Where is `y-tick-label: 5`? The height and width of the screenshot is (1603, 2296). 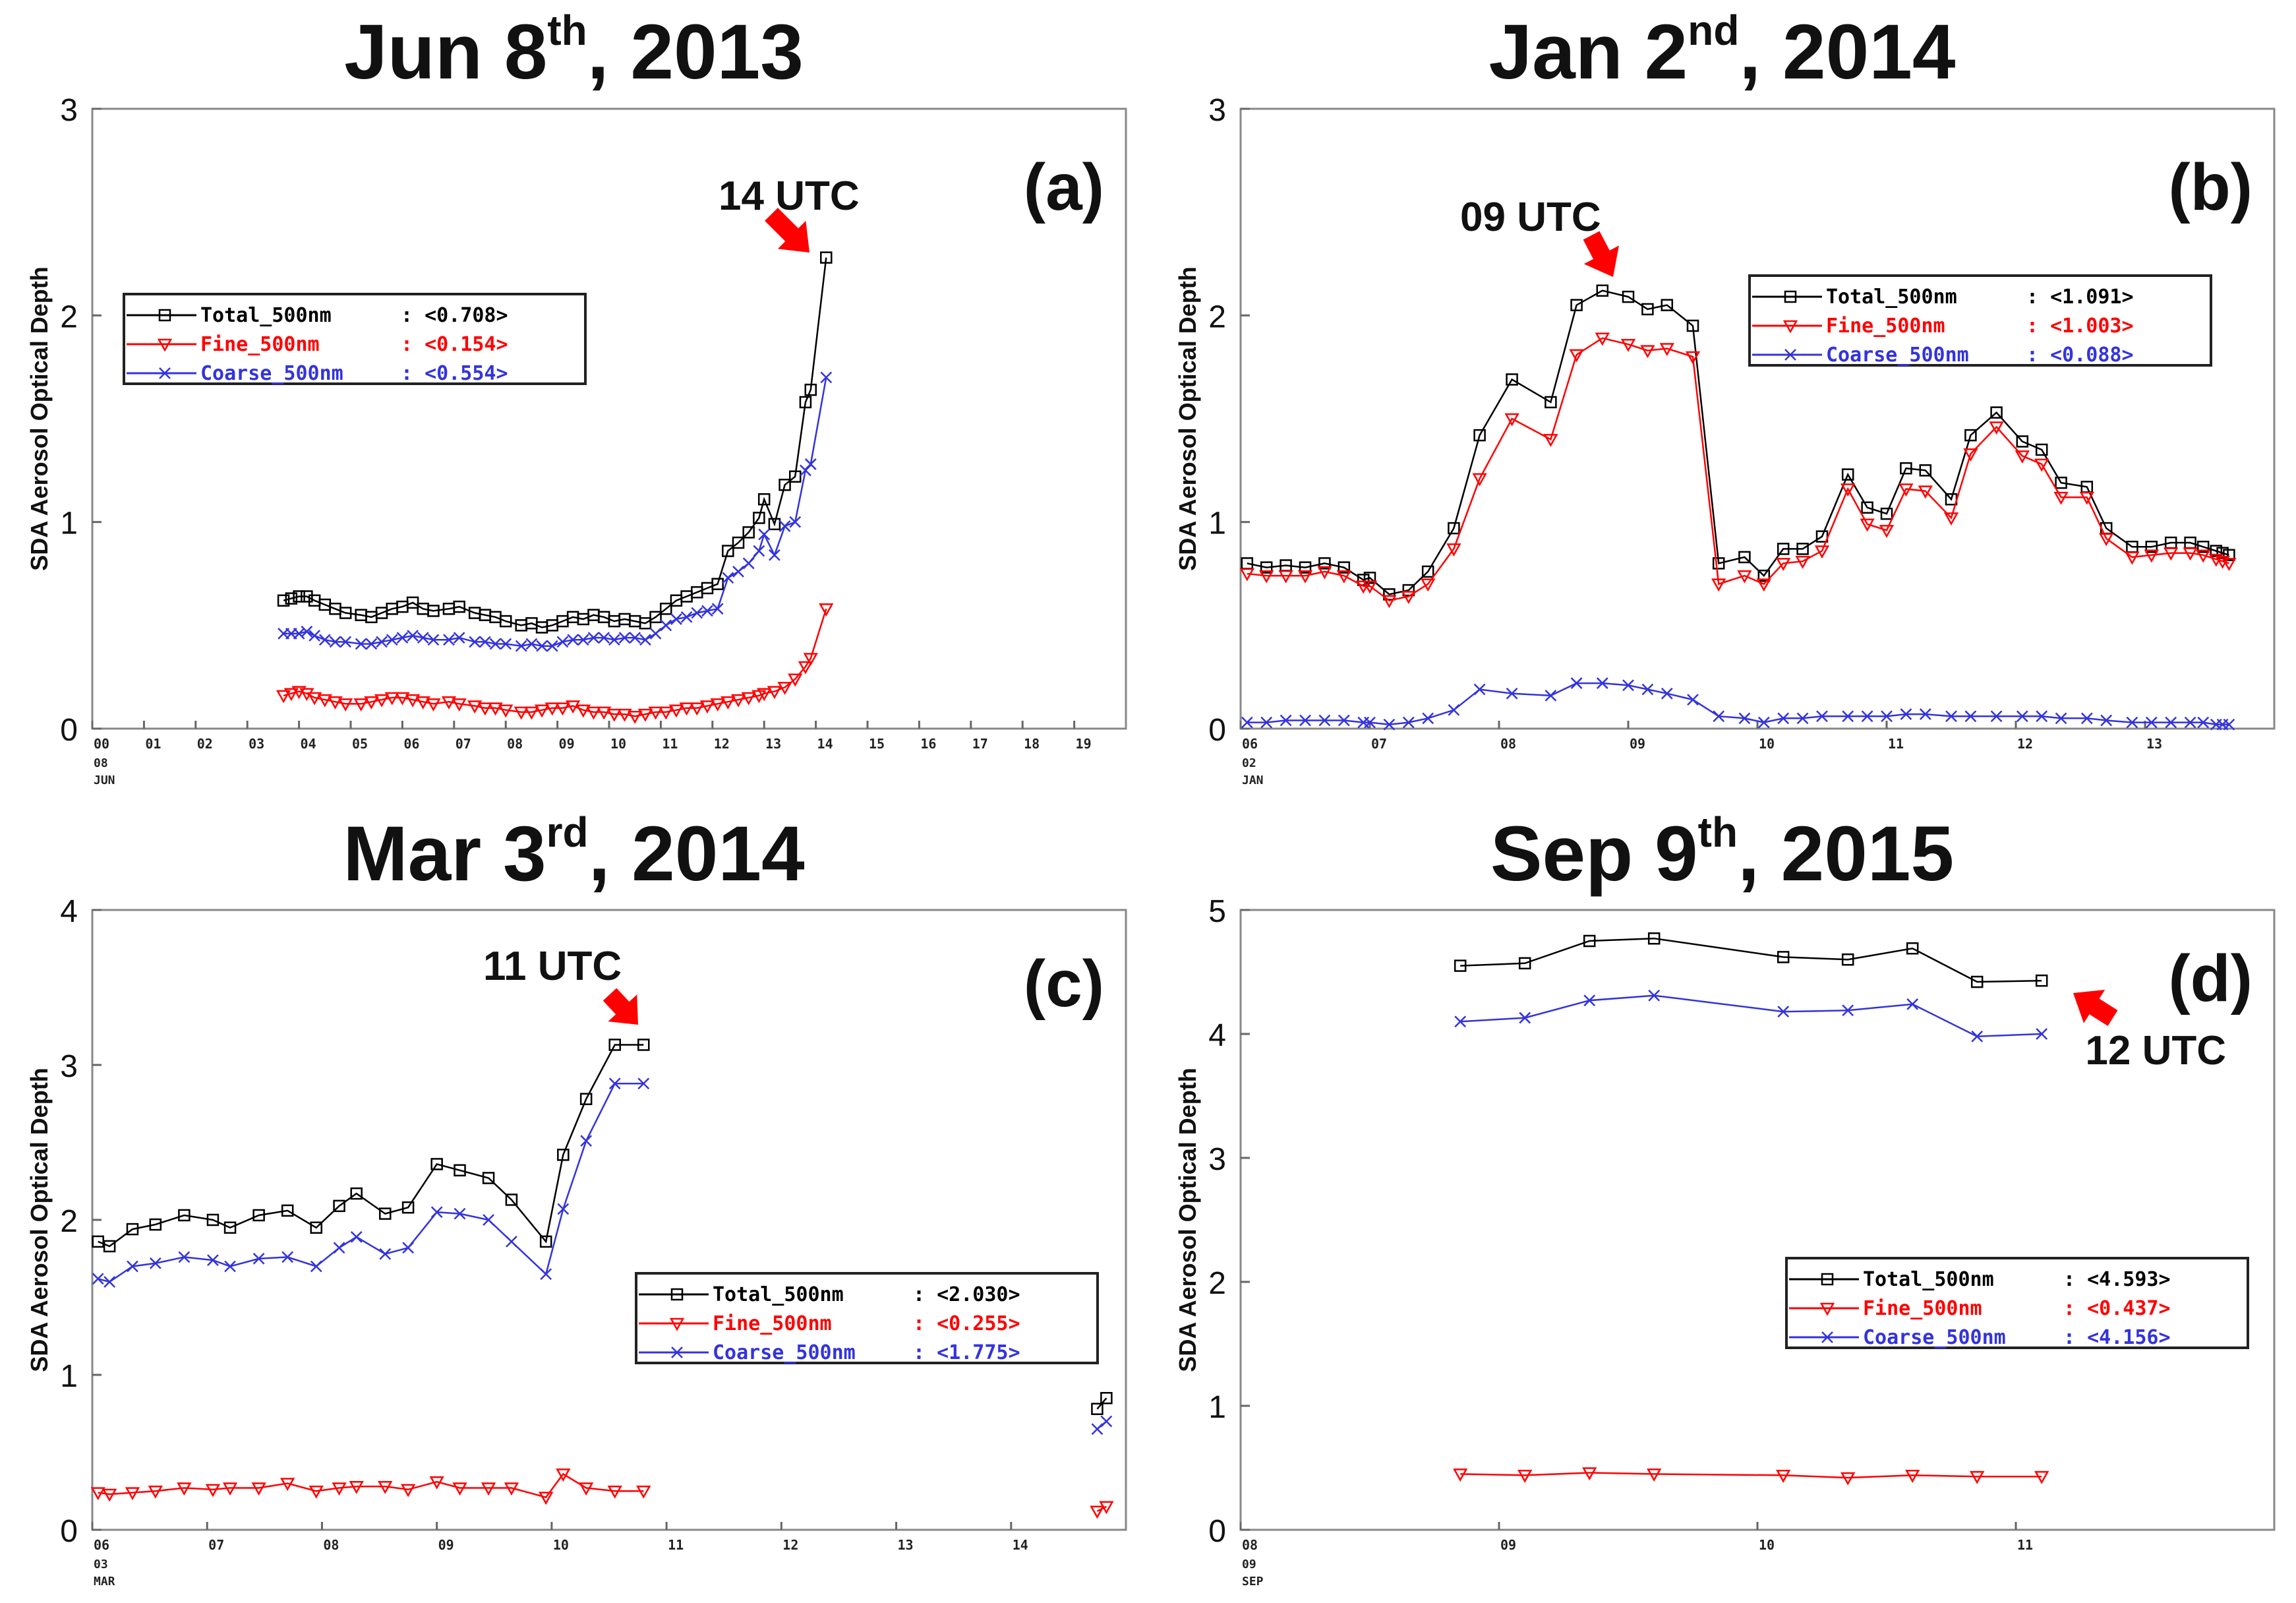 y-tick-label: 5 is located at coordinates (1217, 912).